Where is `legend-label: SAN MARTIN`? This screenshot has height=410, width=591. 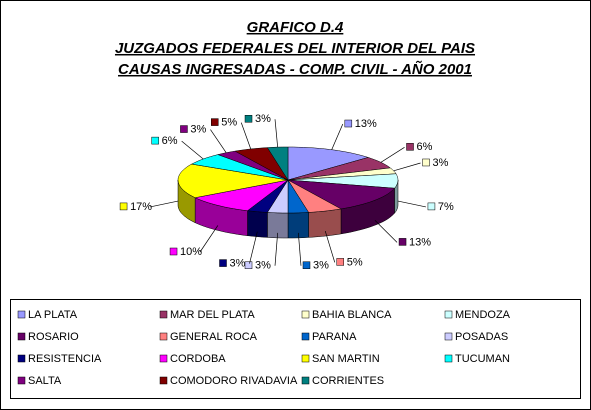 legend-label: SAN MARTIN is located at coordinates (346, 359).